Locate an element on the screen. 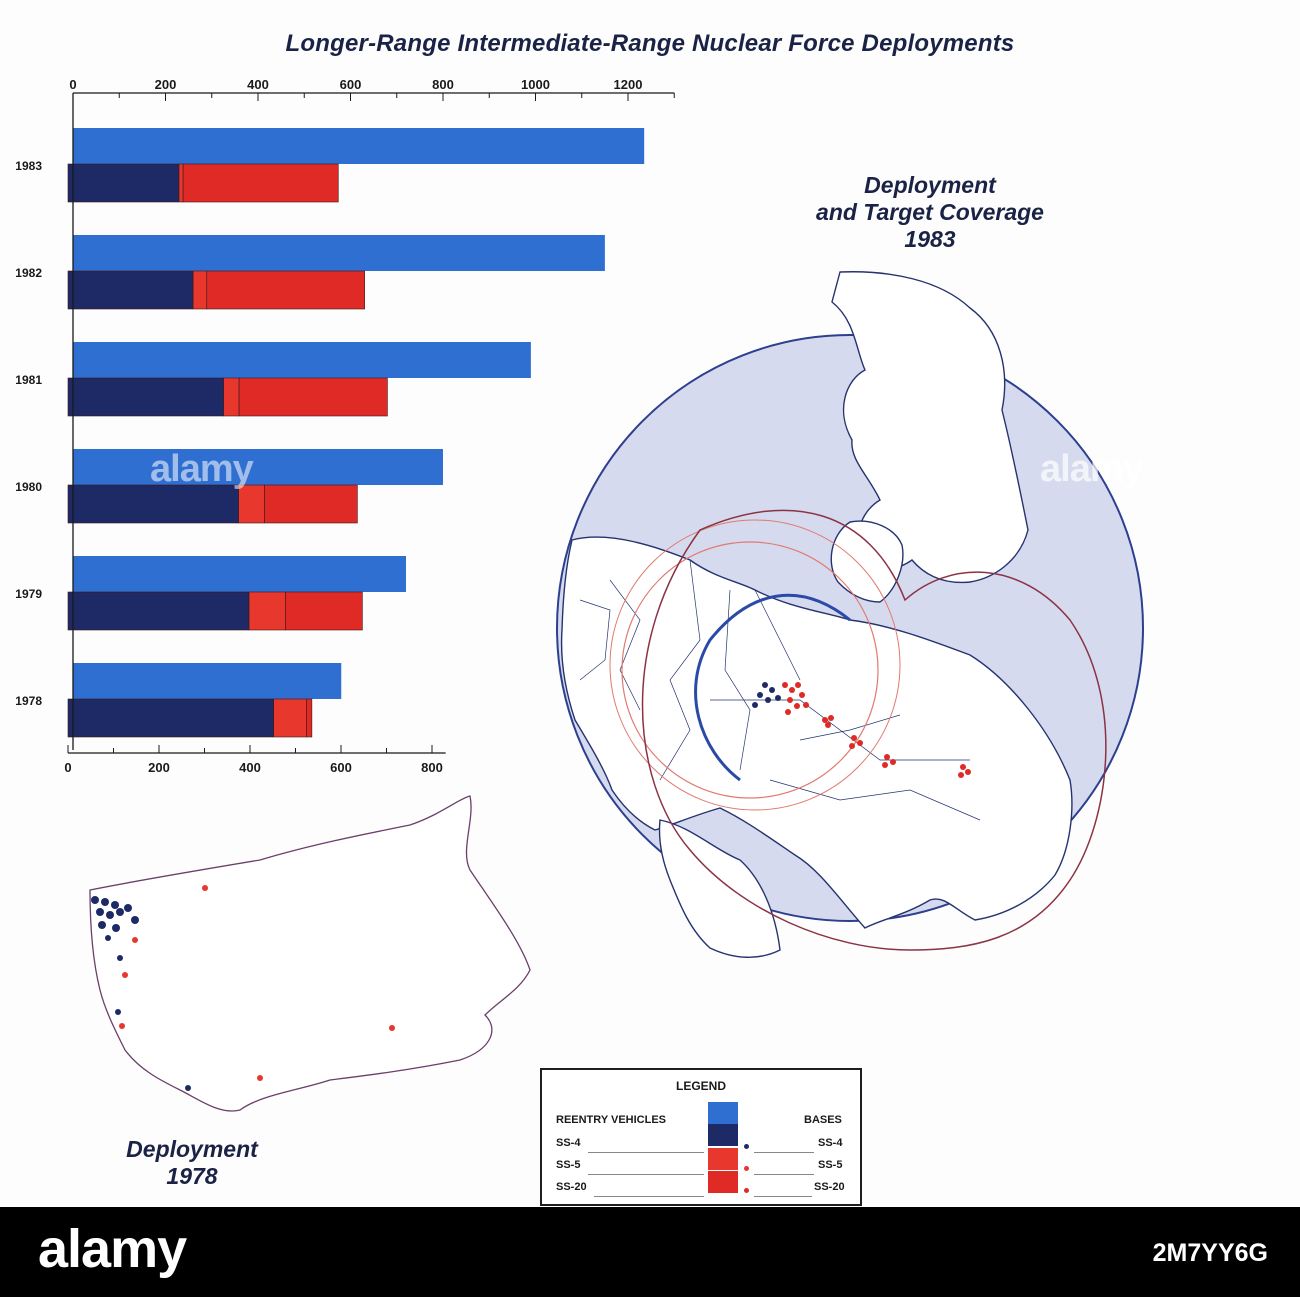 The height and width of the screenshot is (1297, 1300). country-borders is located at coordinates (780, 690).